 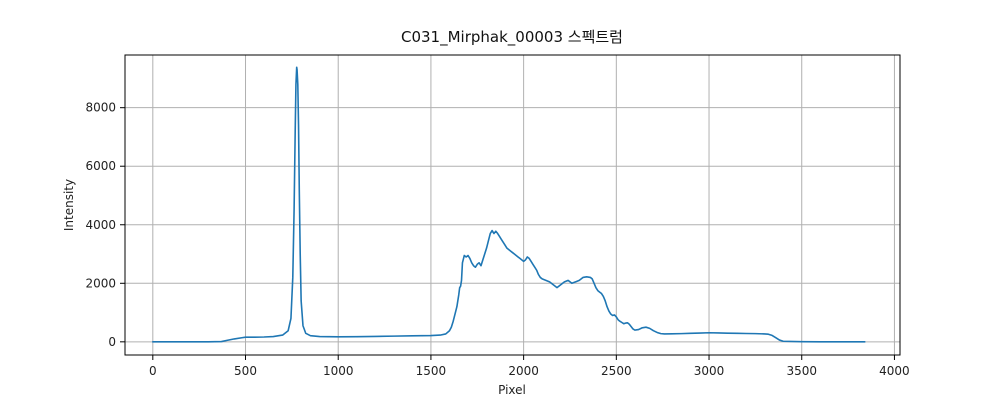 I want to click on y-axis-label: Intensity, so click(x=69, y=205).